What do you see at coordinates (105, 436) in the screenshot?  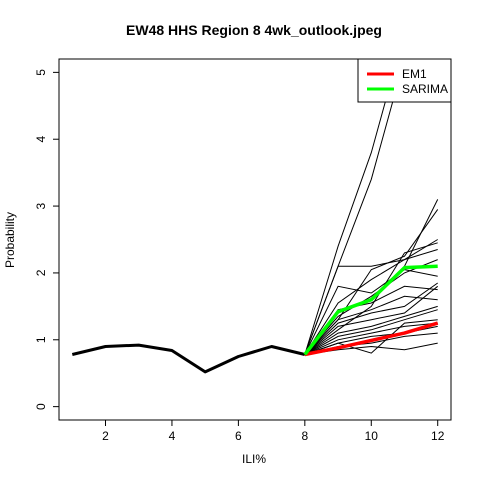 I see `x-tick-label-2: 2` at bounding box center [105, 436].